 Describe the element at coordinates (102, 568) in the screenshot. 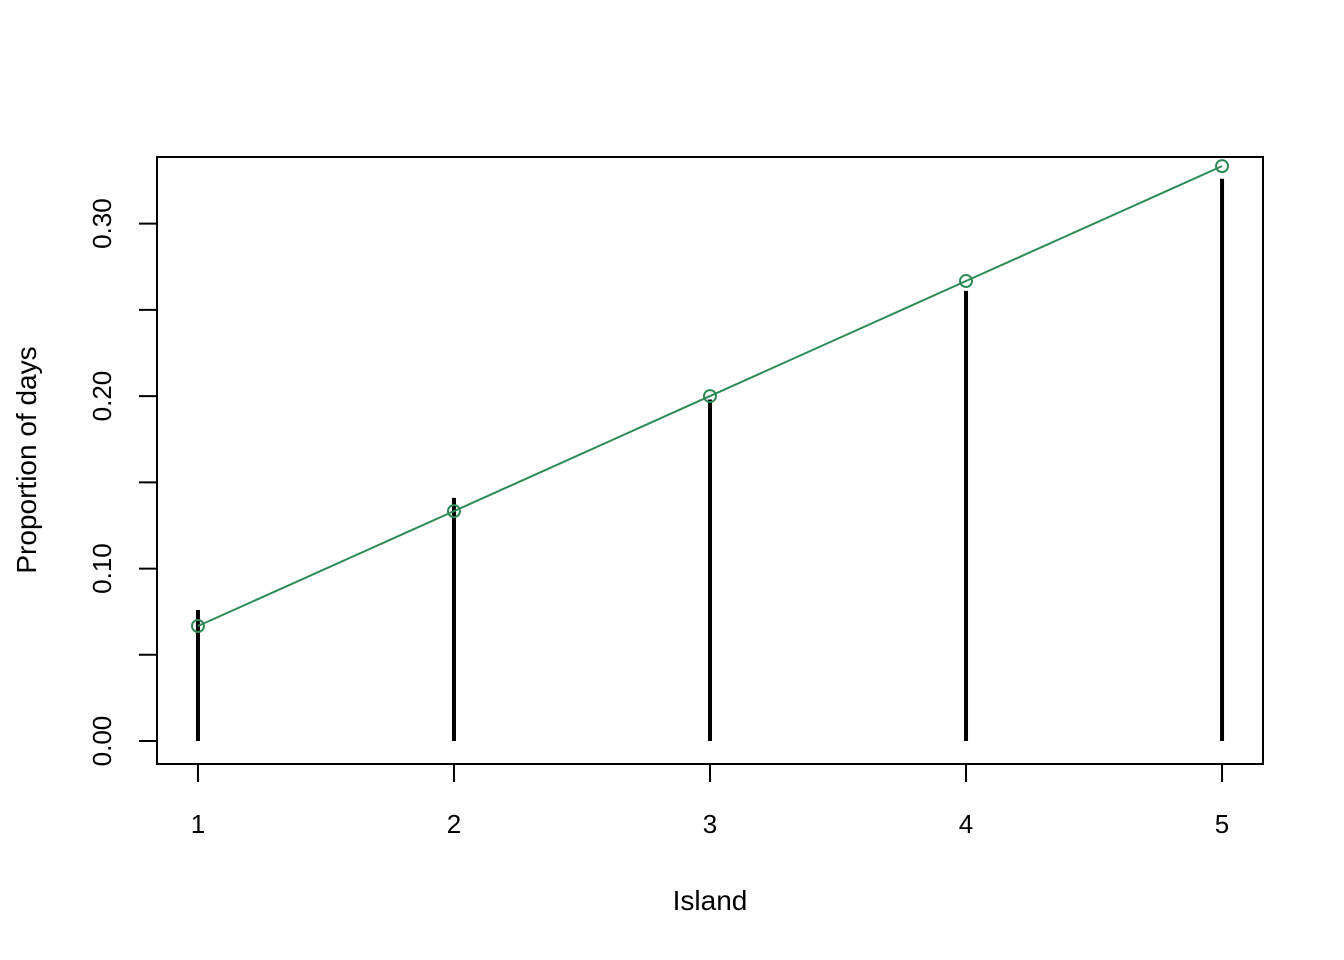

I see `y-tick-label: 0.10` at that location.